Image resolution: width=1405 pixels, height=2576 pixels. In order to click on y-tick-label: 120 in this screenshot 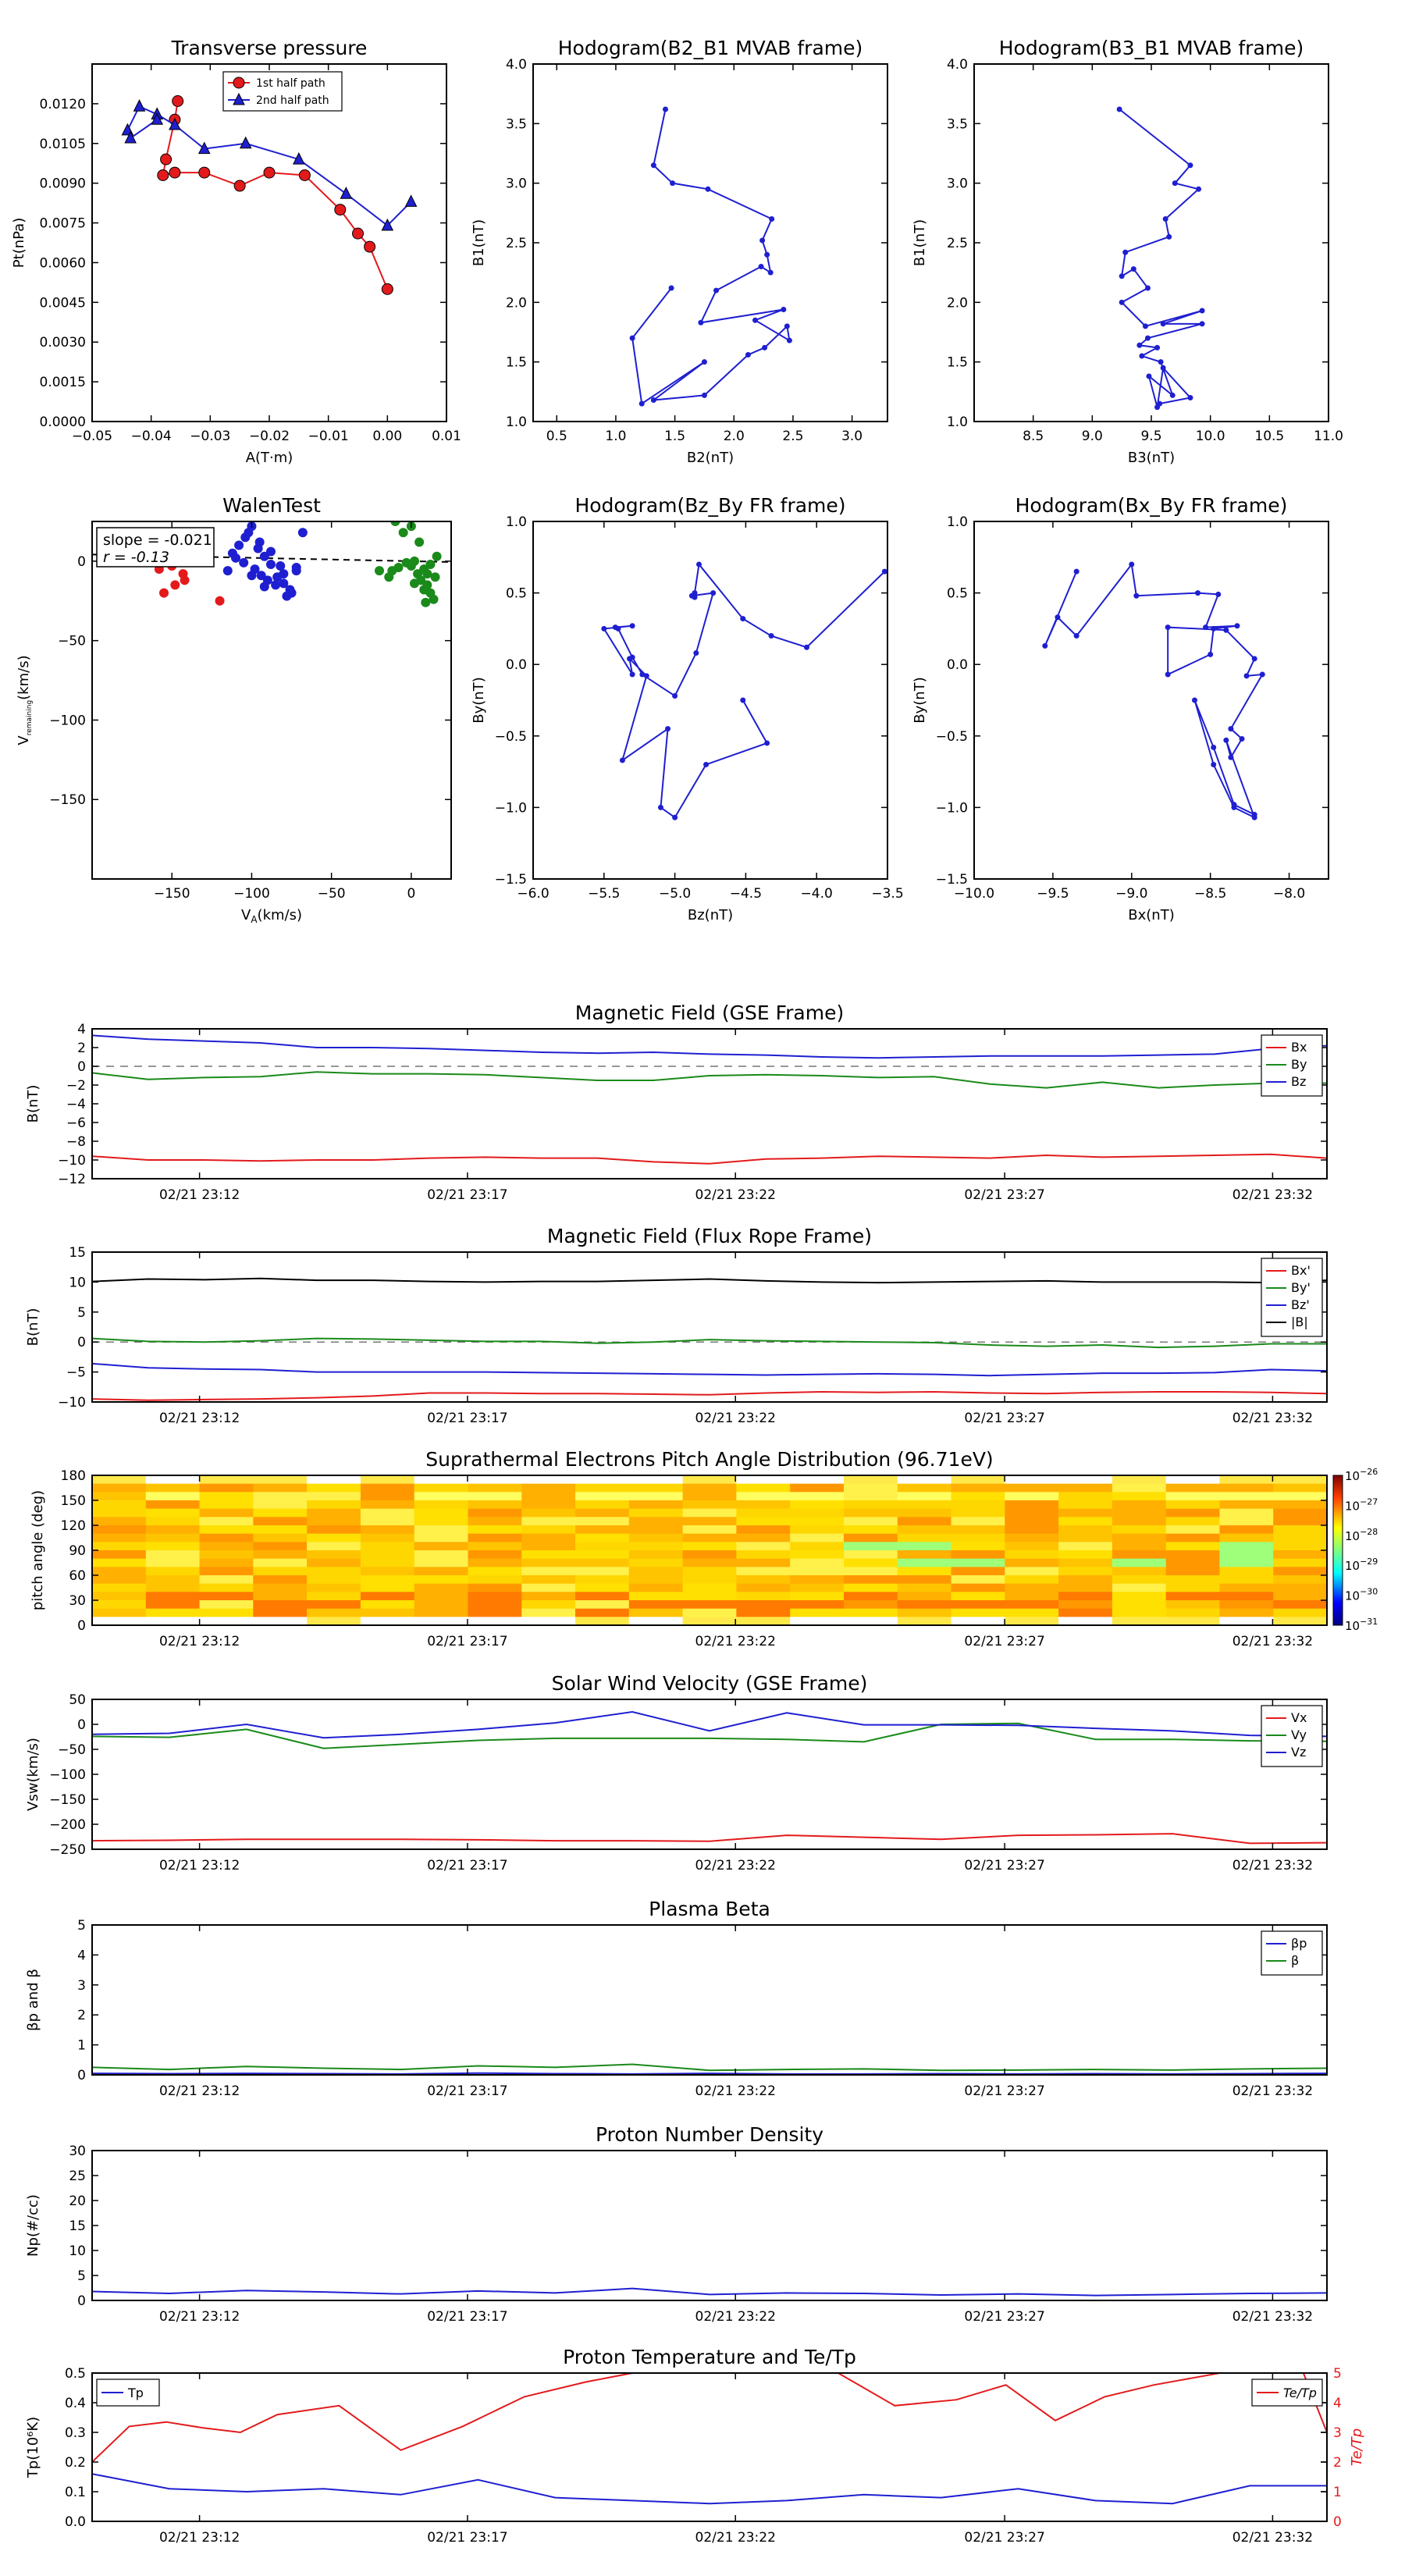, I will do `click(73, 1526)`.